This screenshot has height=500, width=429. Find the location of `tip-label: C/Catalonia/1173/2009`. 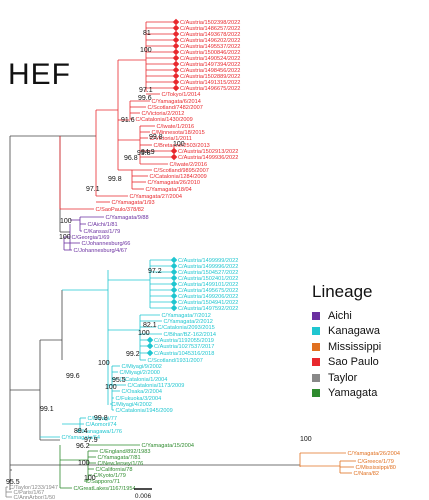

tip-label: C/Catalonia/1173/2009 is located at coordinates (156, 386).